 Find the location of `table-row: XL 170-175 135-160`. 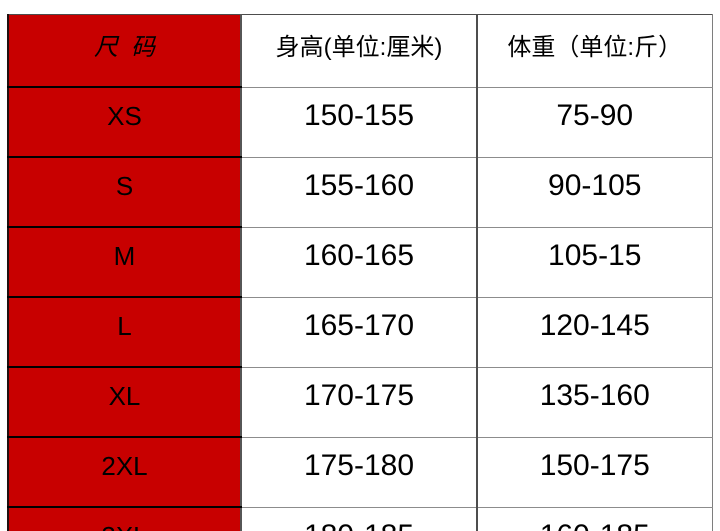

table-row: XL 170-175 135-160 is located at coordinates (360, 402).